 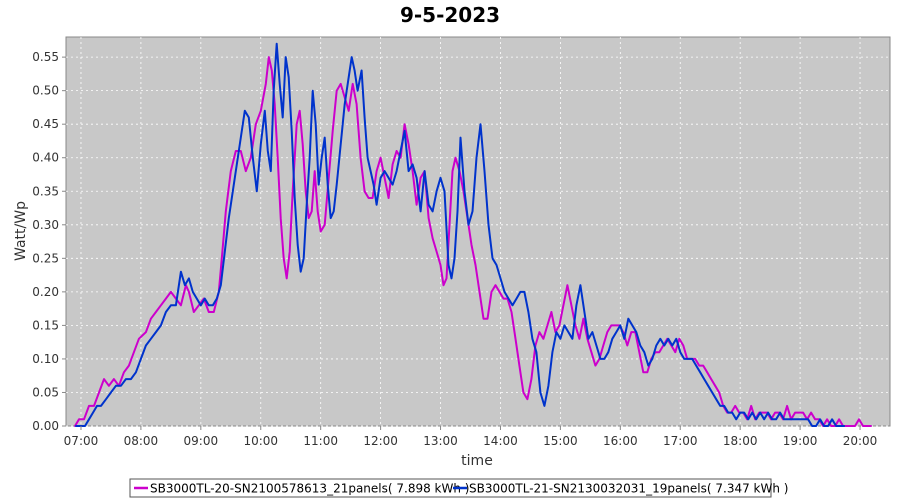 I want to click on x-tick-label: 11:00, so click(x=320, y=441).